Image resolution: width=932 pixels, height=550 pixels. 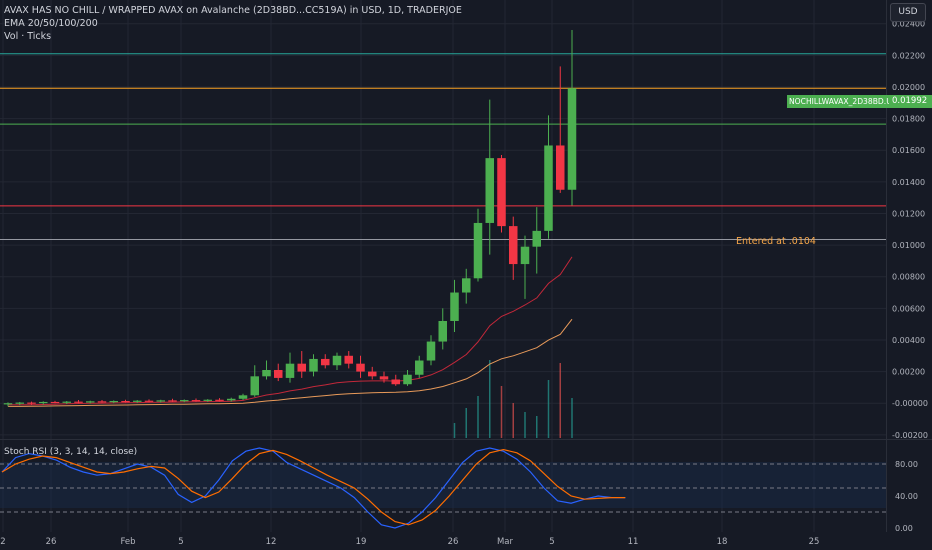 What do you see at coordinates (814, 542) in the screenshot?
I see `time-tick-label: 25` at bounding box center [814, 542].